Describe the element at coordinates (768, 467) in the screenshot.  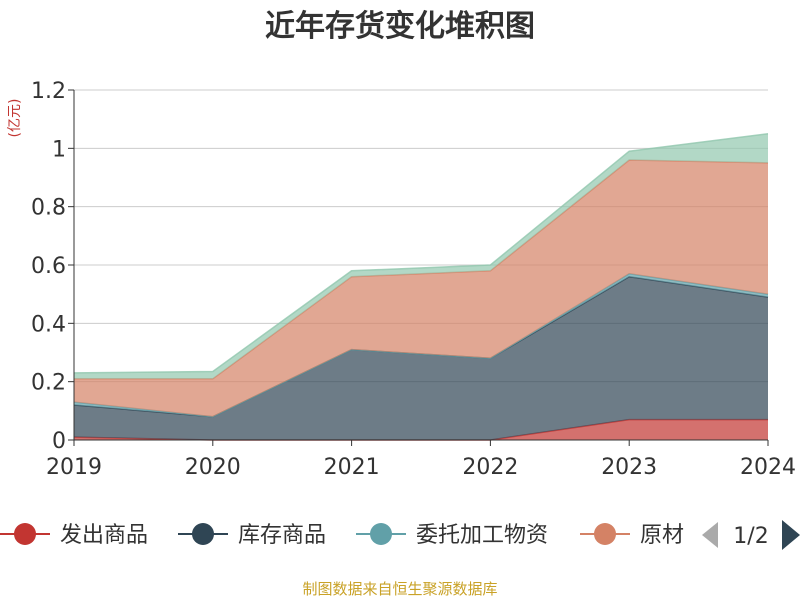
I see `x-tick-label: 2024` at that location.